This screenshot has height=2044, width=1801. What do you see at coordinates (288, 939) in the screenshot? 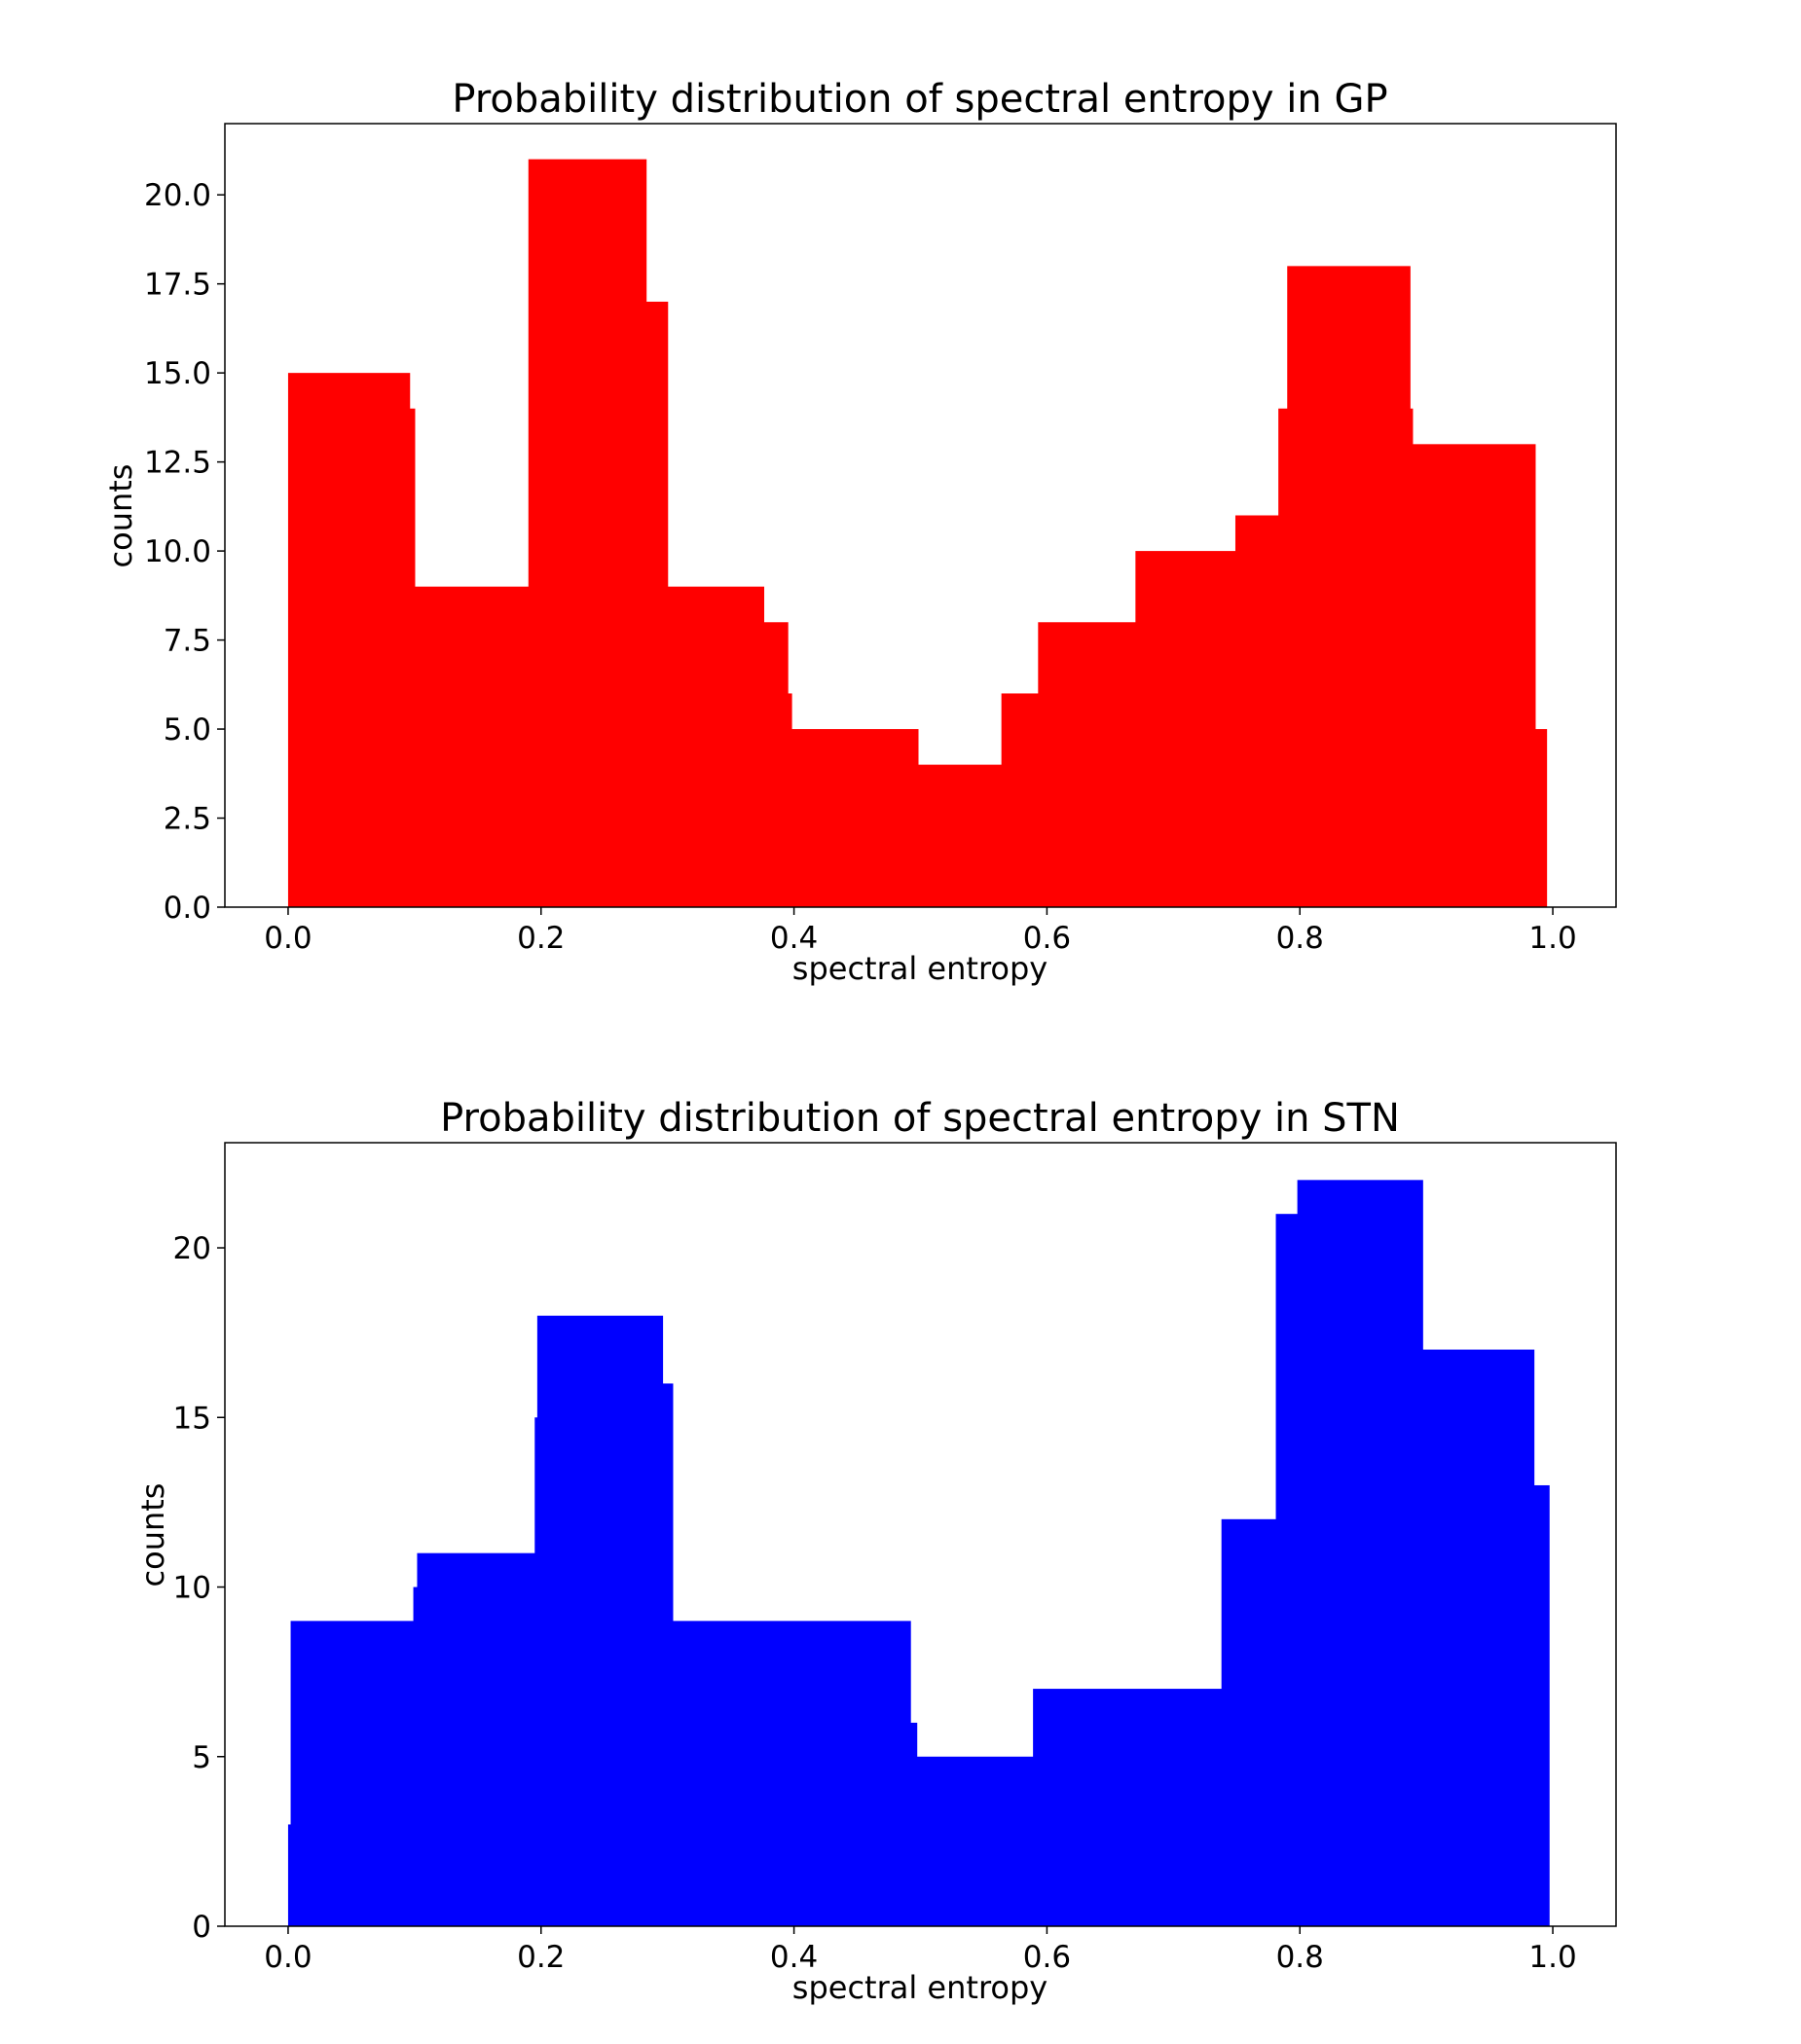
I see `gp-x-tick-label: 0.0` at bounding box center [288, 939].